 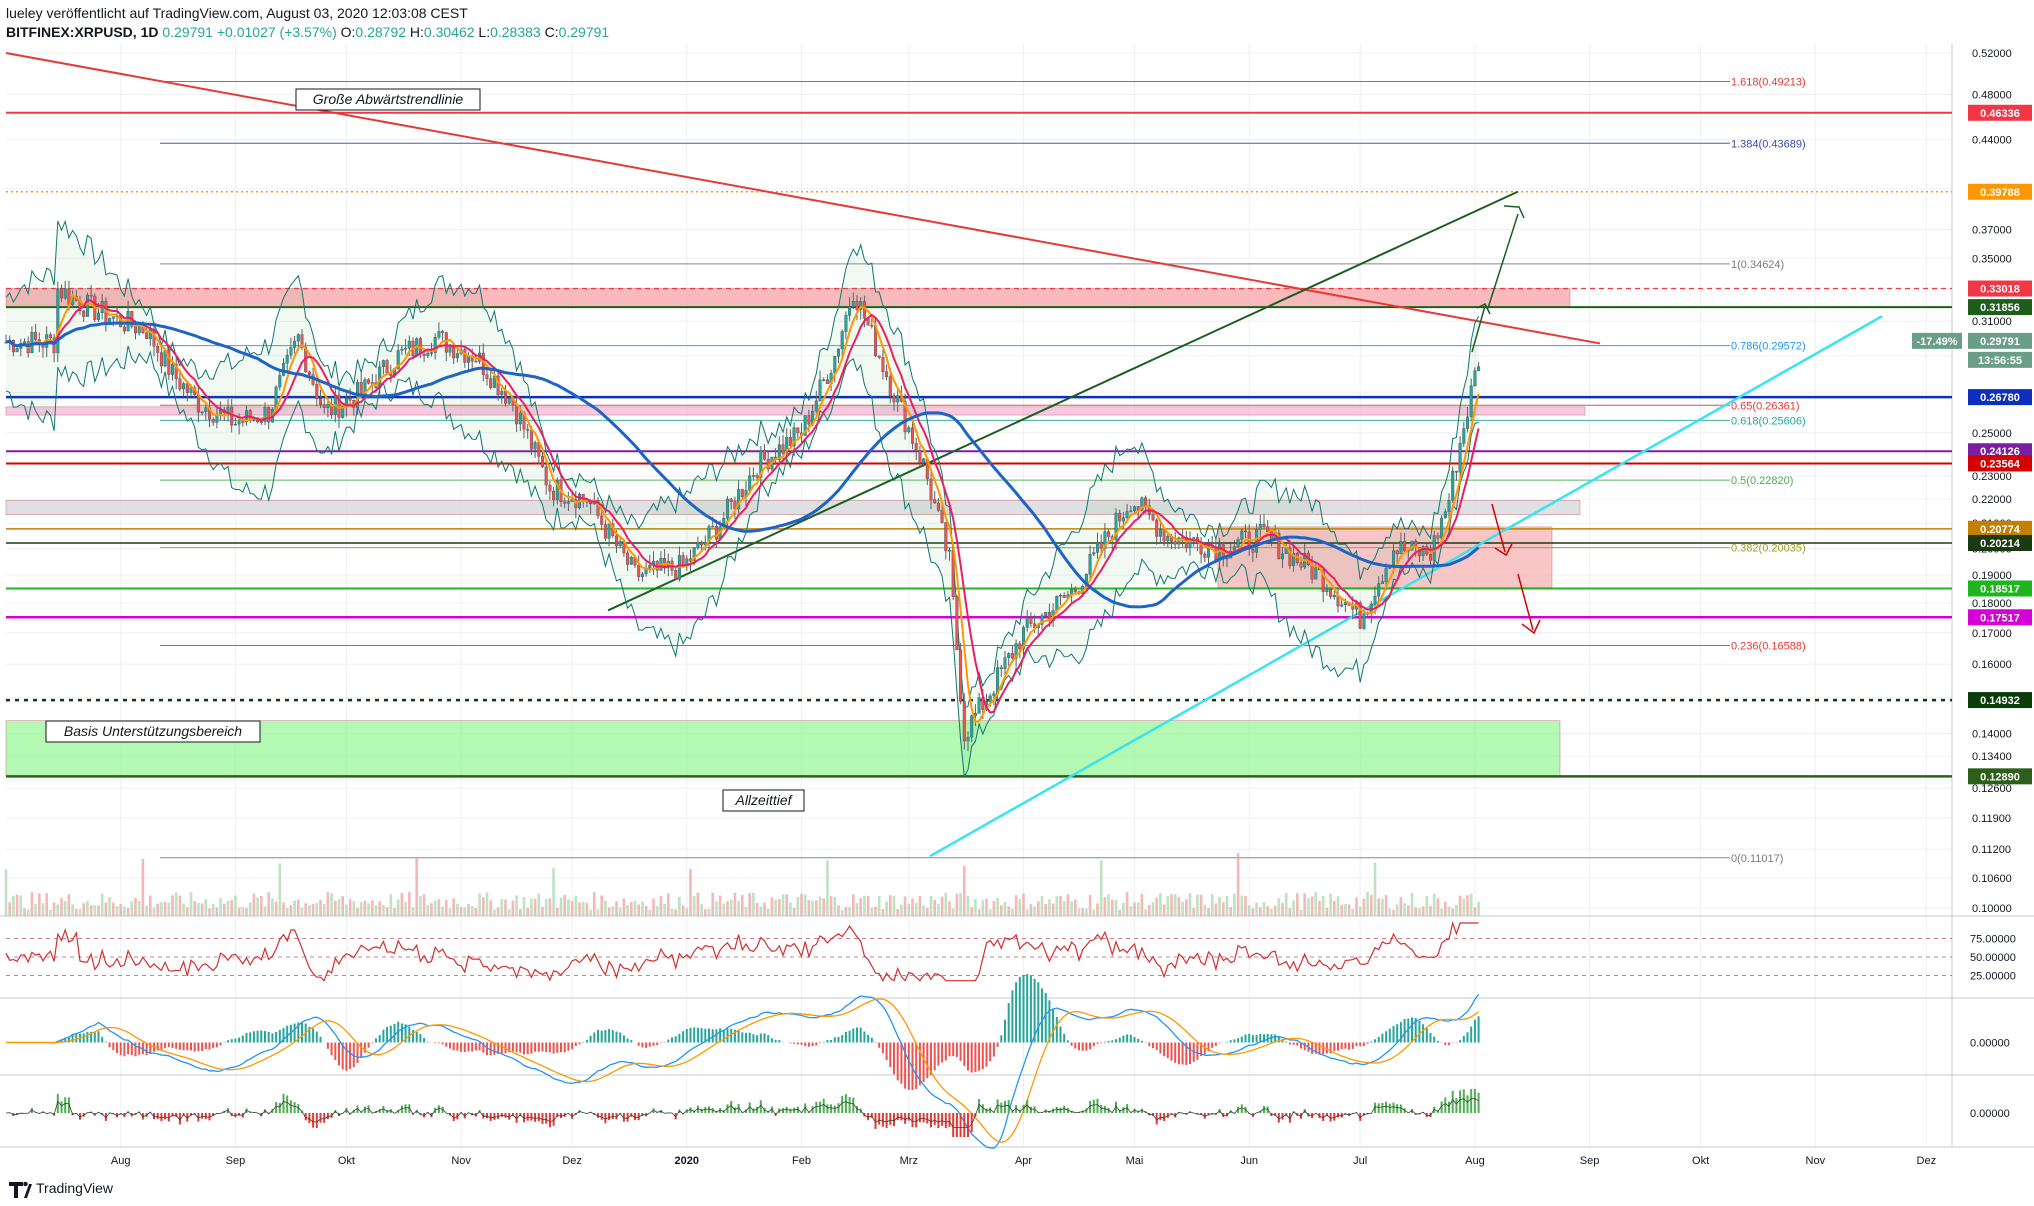 What do you see at coordinates (1992, 322) in the screenshot?
I see `price-tick-label: 0.31000` at bounding box center [1992, 322].